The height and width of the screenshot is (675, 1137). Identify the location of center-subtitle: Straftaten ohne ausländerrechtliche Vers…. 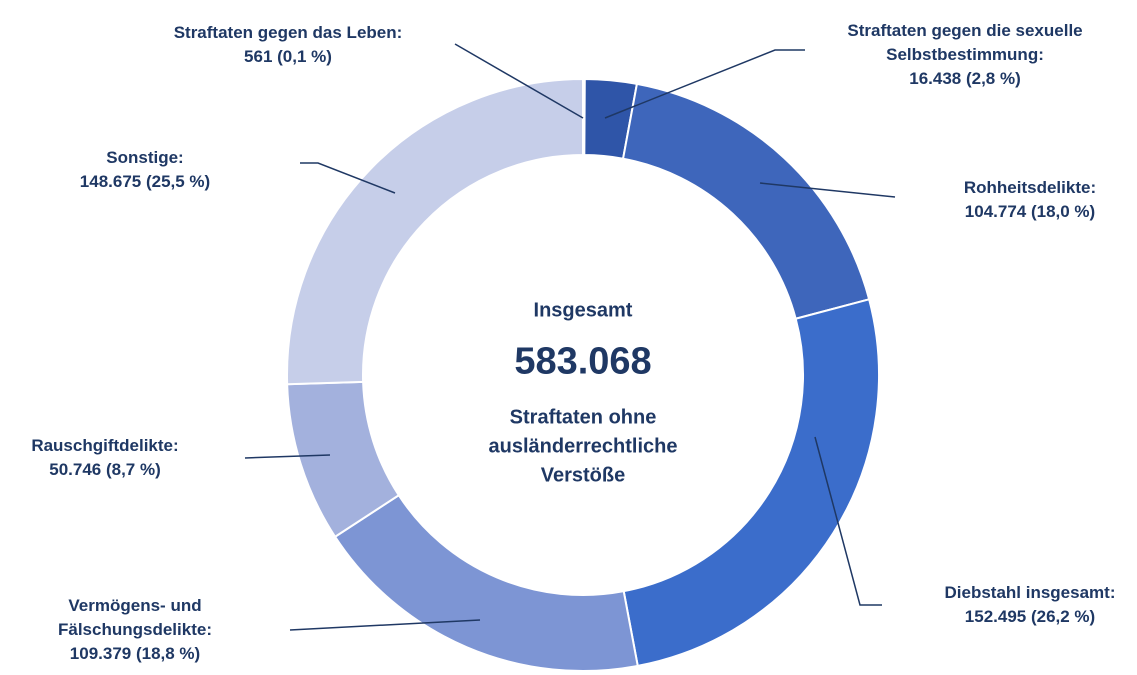
(583, 446).